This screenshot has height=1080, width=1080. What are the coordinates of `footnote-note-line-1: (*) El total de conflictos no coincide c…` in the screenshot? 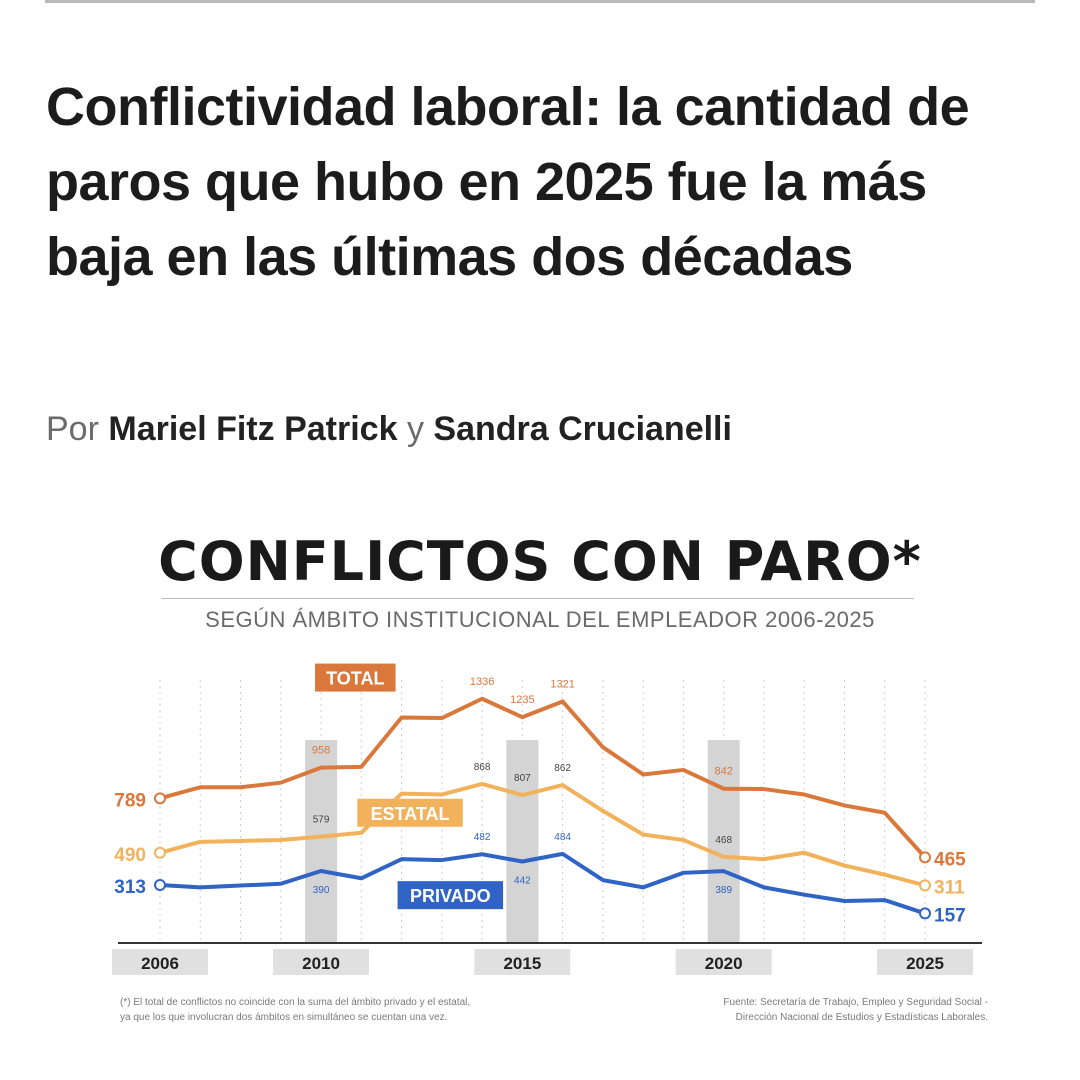 It's located at (295, 1002).